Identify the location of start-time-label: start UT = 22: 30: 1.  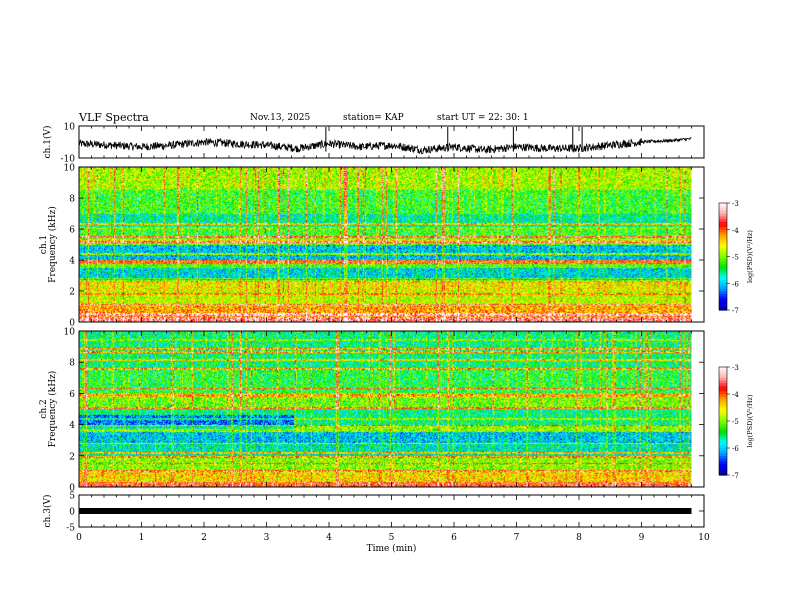
(483, 118).